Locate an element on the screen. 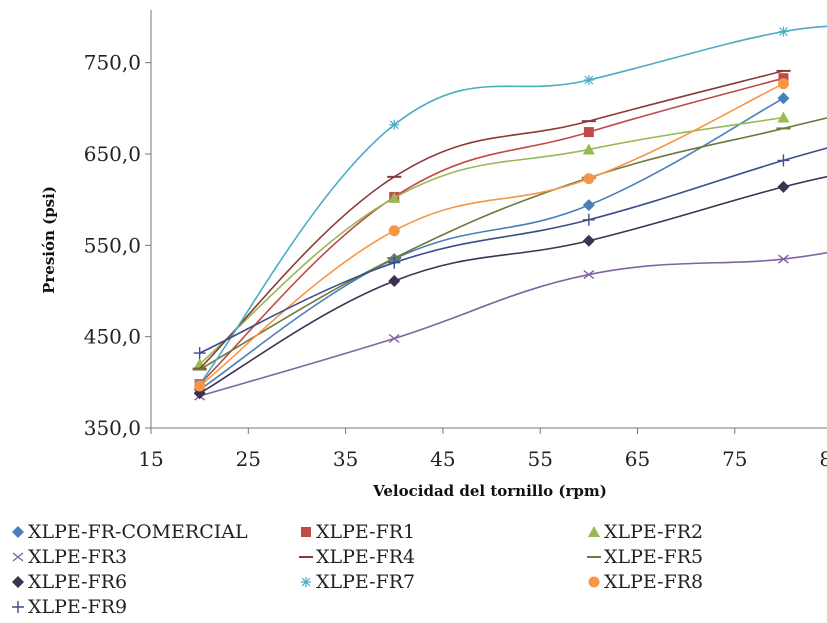 This screenshot has width=827, height=623. x-tick-label: 55 is located at coordinates (539, 459).